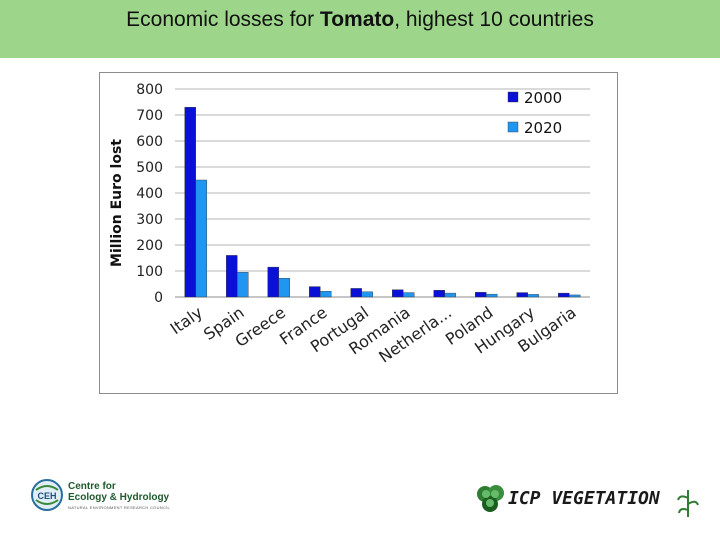  Describe the element at coordinates (149, 142) in the screenshot. I see `y-tick-label: 600` at that location.